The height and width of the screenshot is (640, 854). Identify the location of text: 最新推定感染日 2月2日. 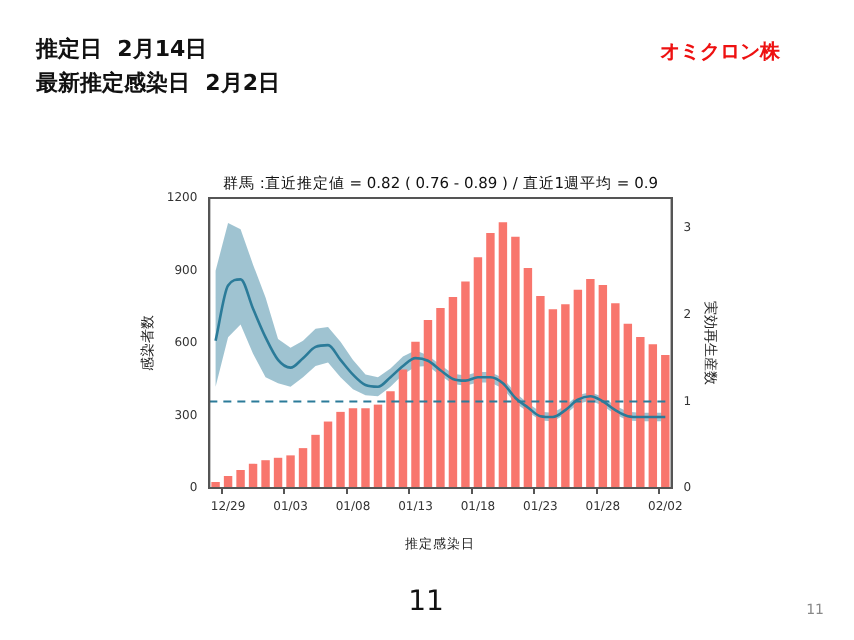
(157, 83).